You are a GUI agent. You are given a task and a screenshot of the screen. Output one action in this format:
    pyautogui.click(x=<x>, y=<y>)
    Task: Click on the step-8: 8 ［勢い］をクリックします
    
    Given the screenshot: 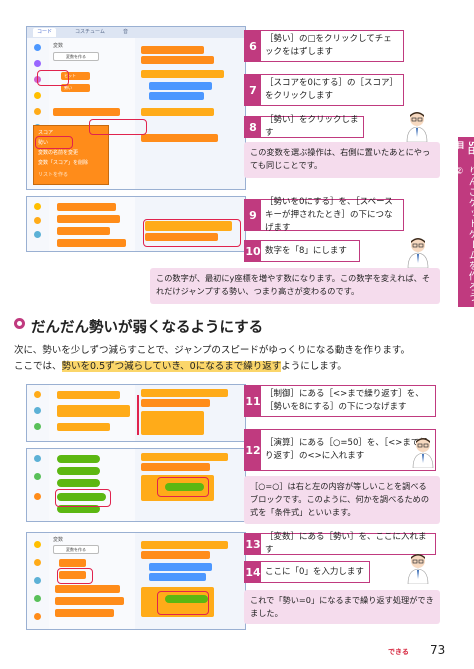 What is the action you would take?
    pyautogui.click(x=304, y=126)
    